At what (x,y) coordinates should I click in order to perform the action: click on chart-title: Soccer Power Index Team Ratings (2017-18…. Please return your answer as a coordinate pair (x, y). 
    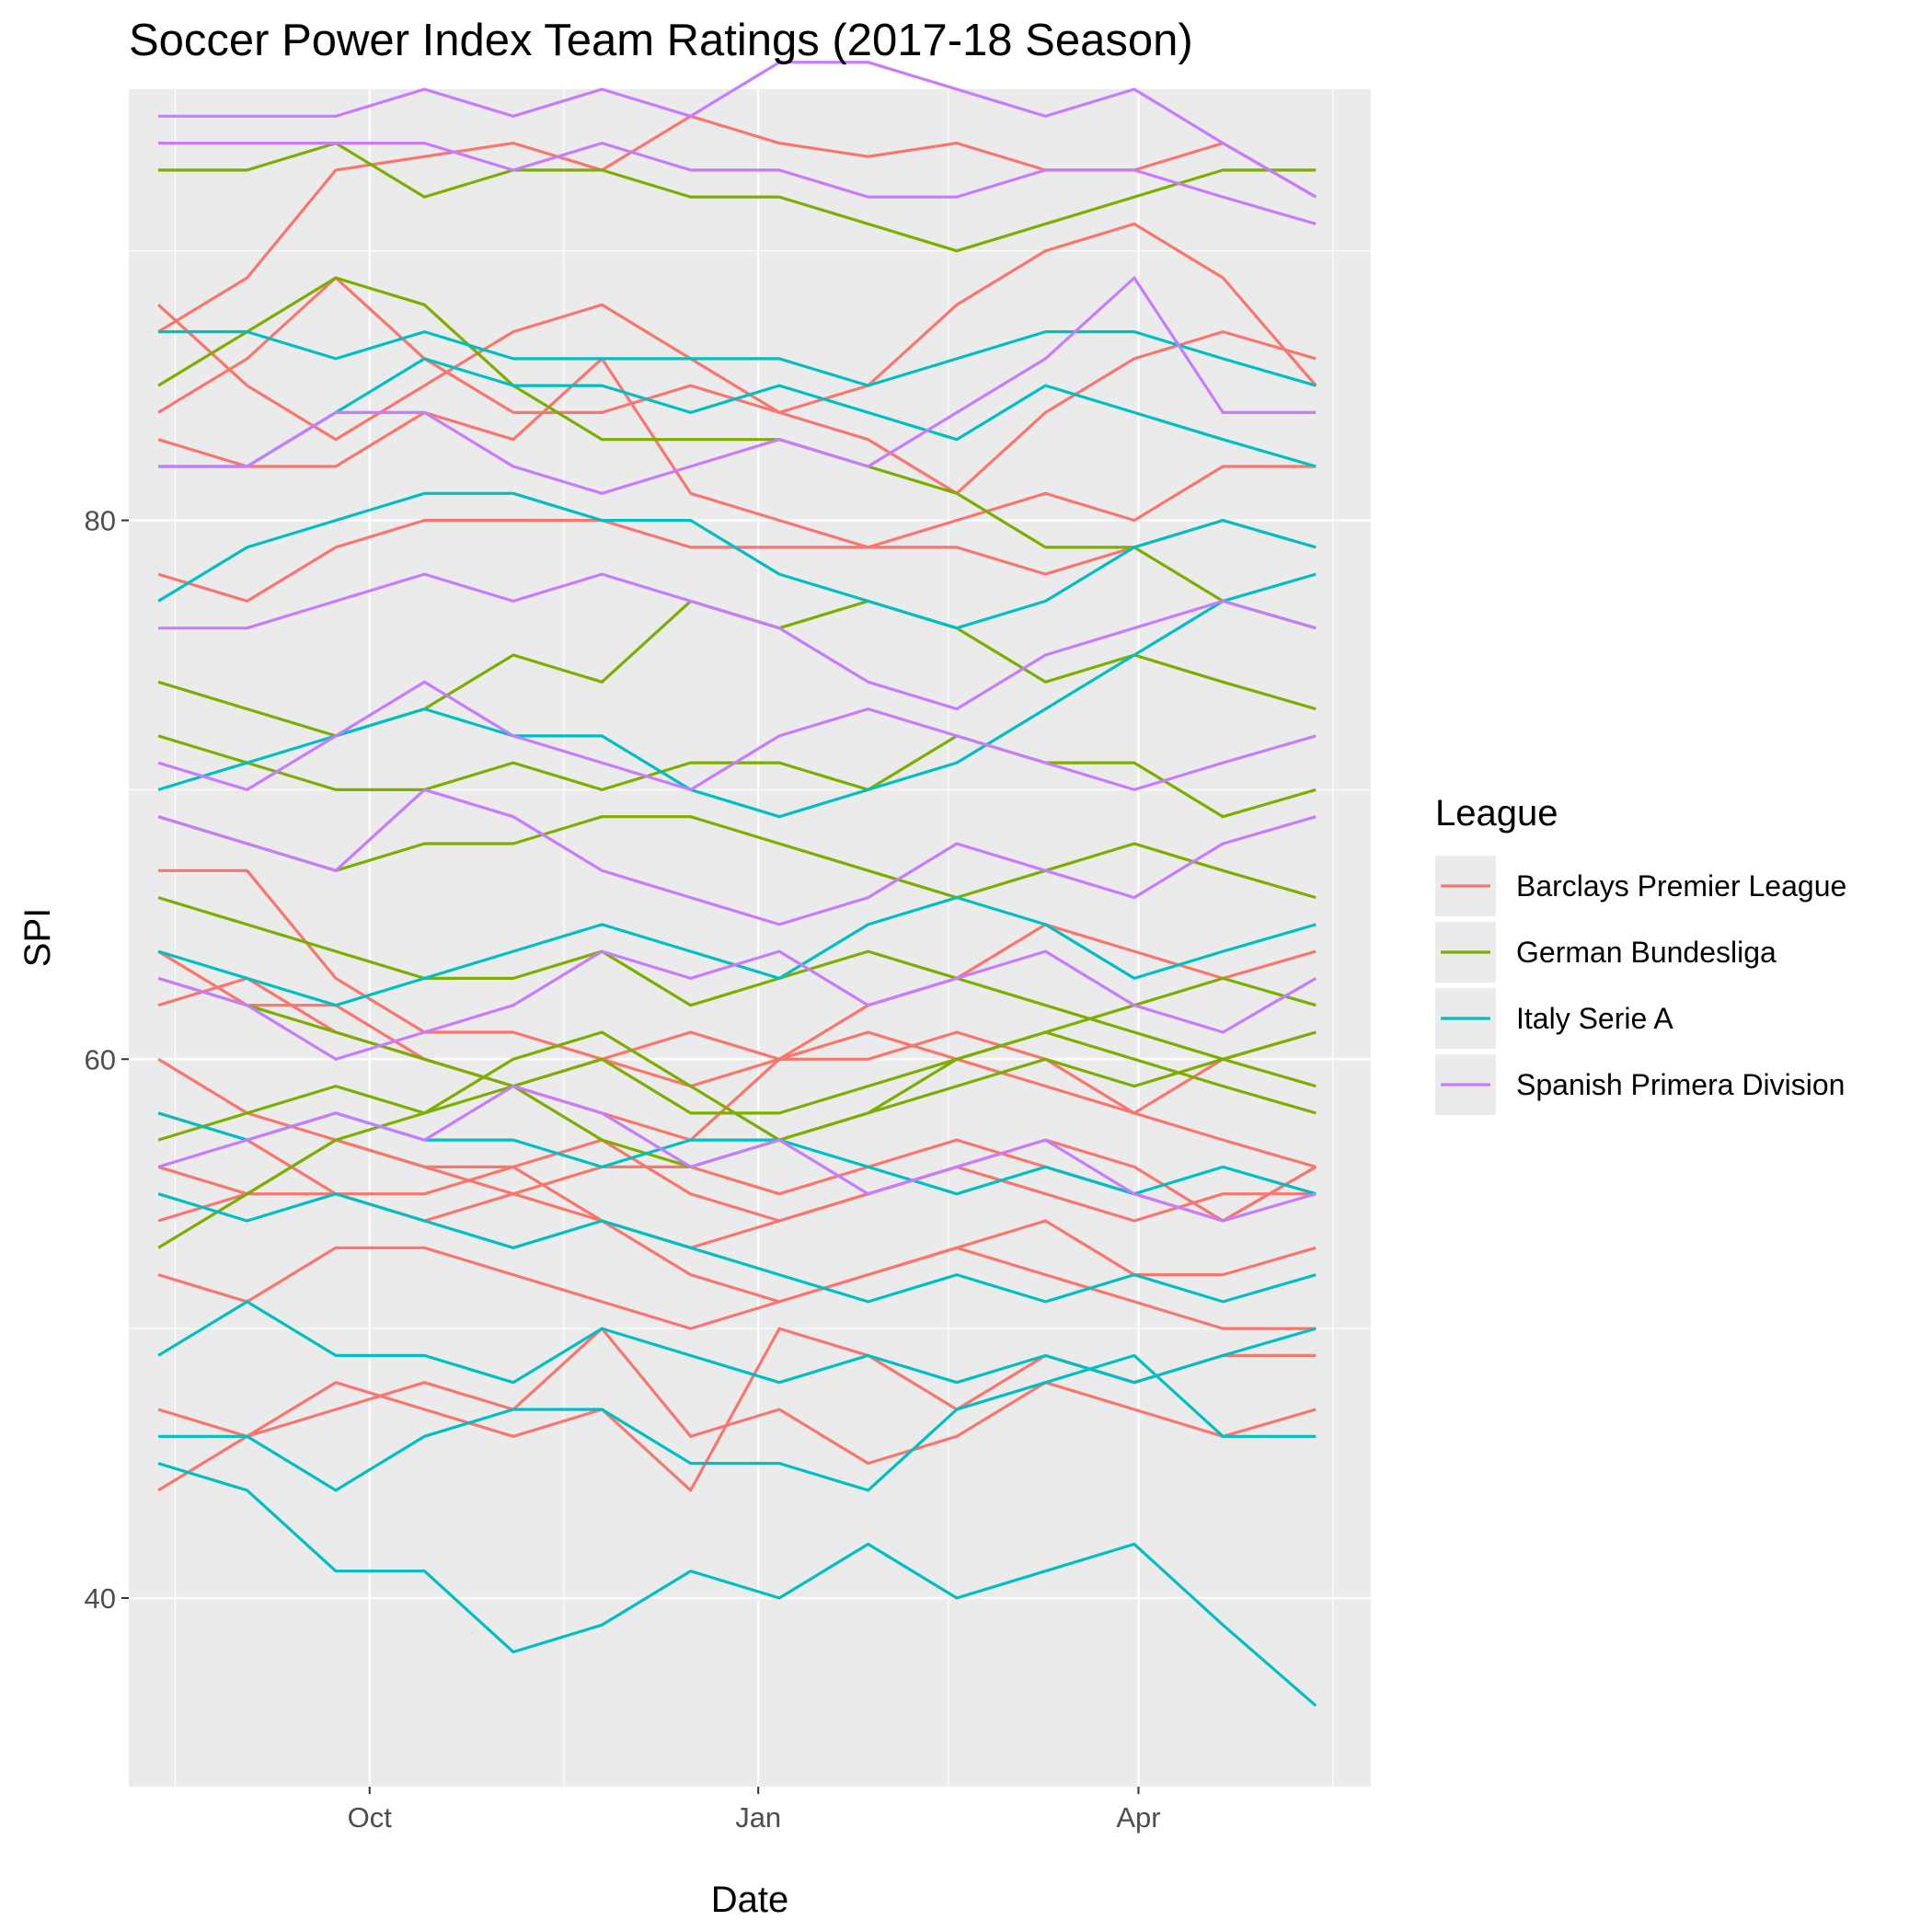
    Looking at the image, I should click on (661, 40).